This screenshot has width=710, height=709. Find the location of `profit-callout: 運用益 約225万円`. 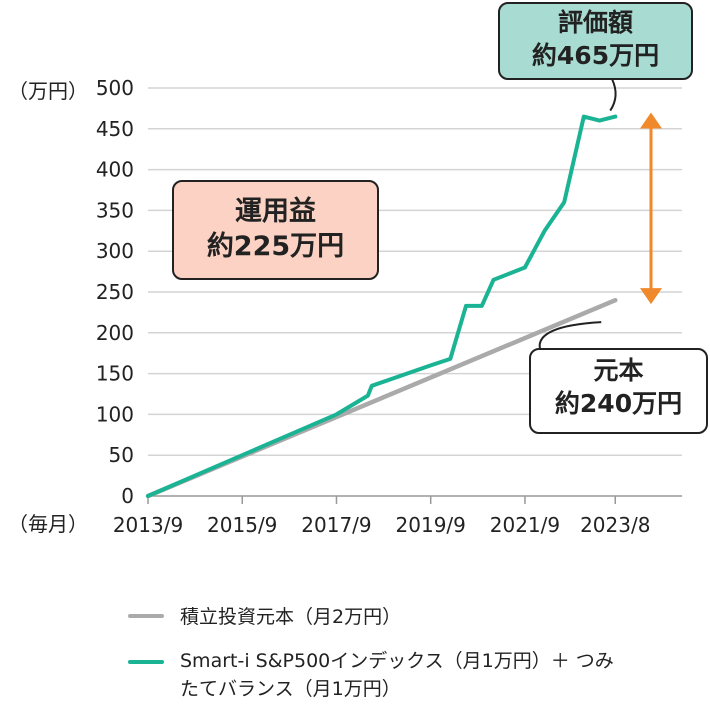

profit-callout: 運用益 約225万円 is located at coordinates (275, 230).